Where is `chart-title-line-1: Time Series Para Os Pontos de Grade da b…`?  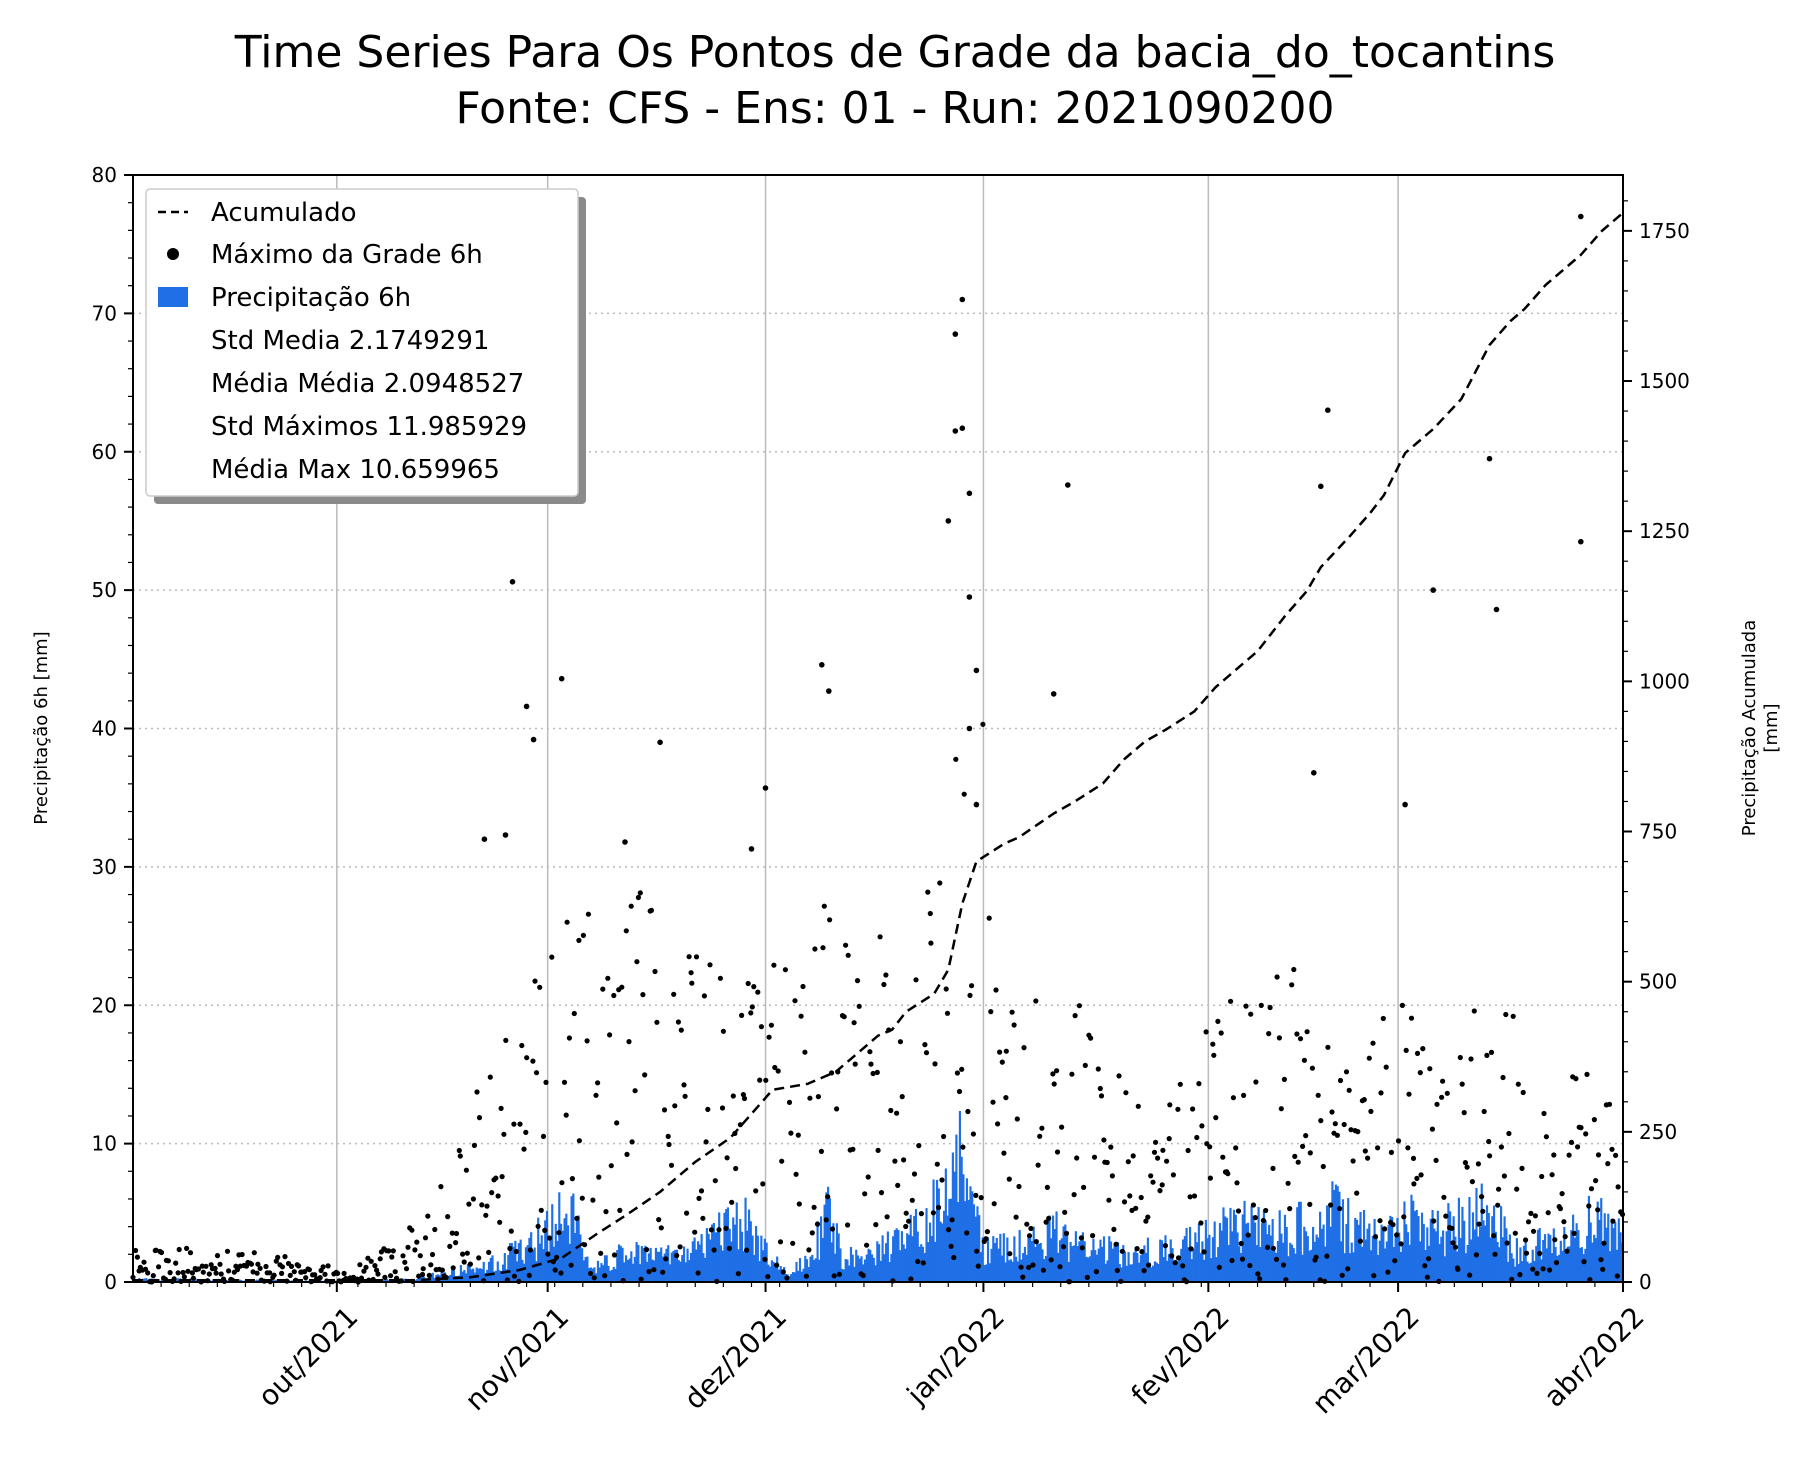 chart-title-line-1: Time Series Para Os Pontos de Grade da b… is located at coordinates (895, 52).